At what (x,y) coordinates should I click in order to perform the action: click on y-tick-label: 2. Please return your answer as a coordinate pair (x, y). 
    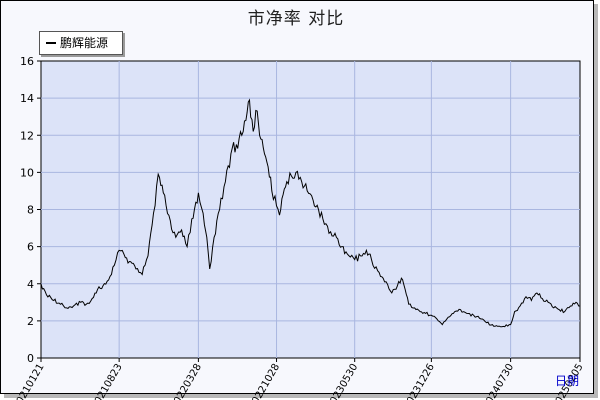
    Looking at the image, I should click on (30, 321).